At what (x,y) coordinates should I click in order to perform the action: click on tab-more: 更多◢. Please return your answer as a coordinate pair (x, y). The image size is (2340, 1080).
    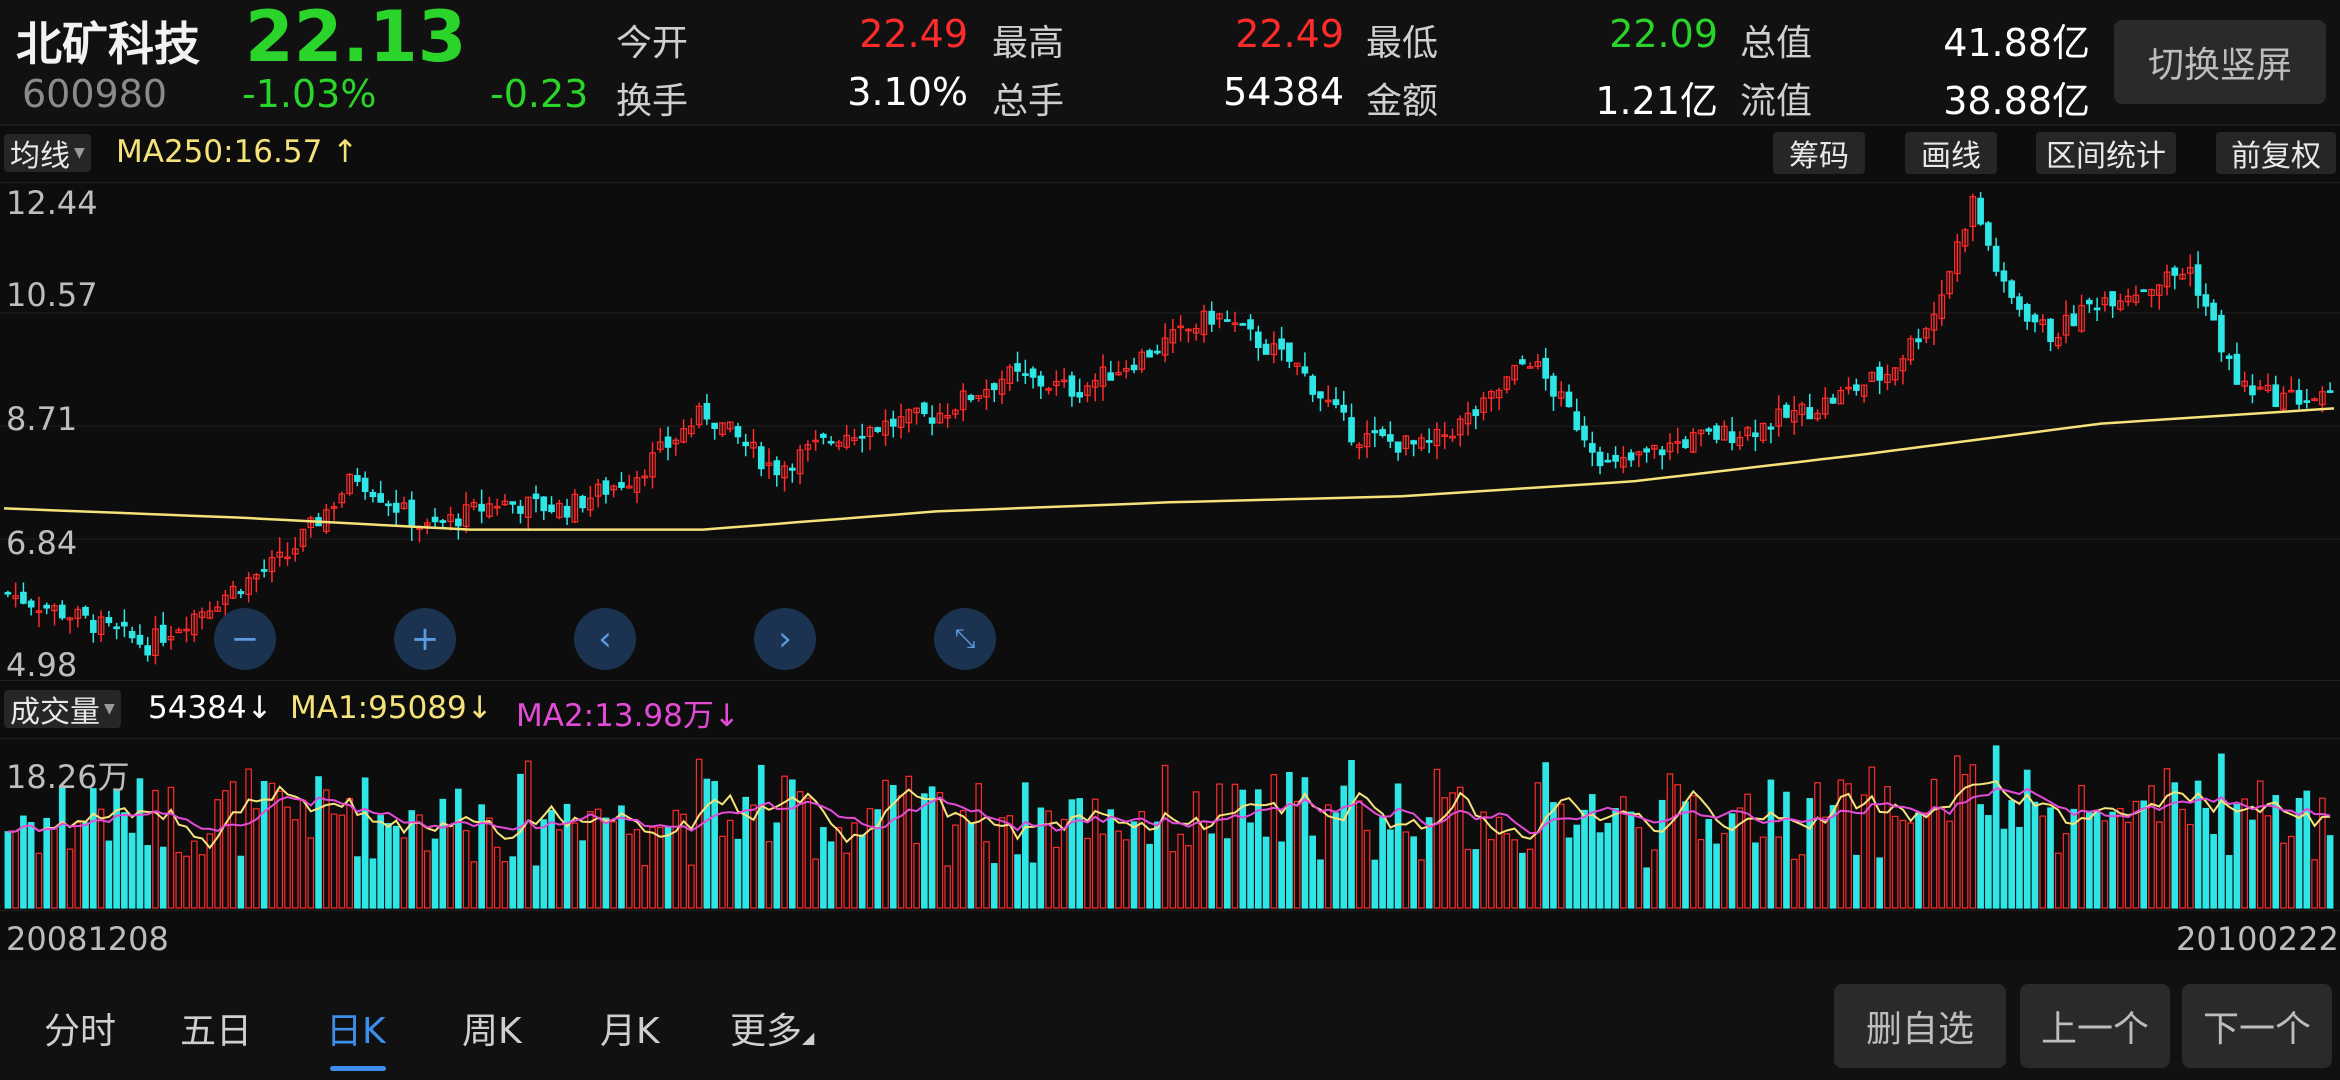
    Looking at the image, I should click on (772, 1028).